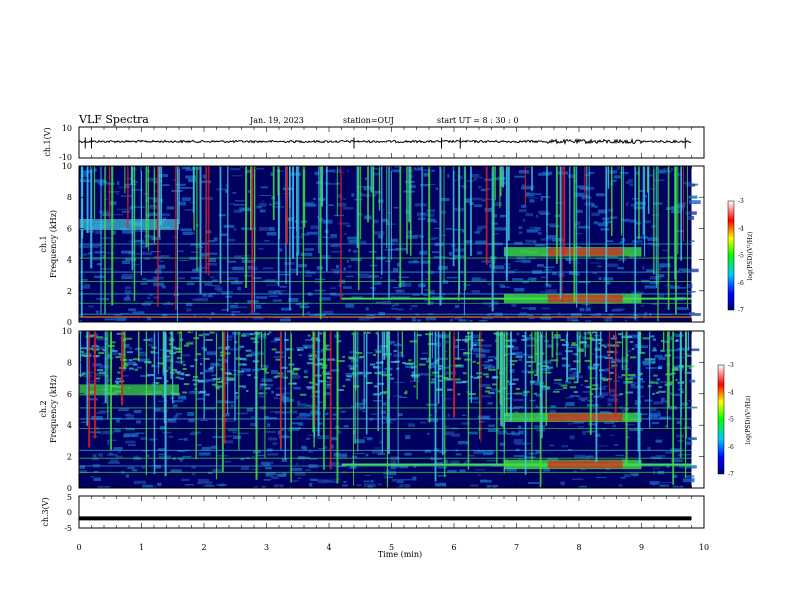 This screenshot has height=612, width=792. I want to click on ch1-ytick-top: 10, so click(67, 128).